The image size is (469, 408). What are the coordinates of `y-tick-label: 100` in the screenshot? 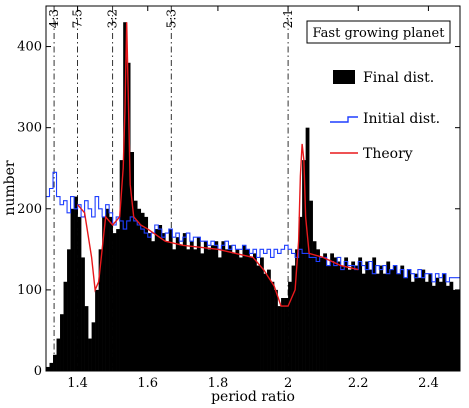 It's located at (29, 290).